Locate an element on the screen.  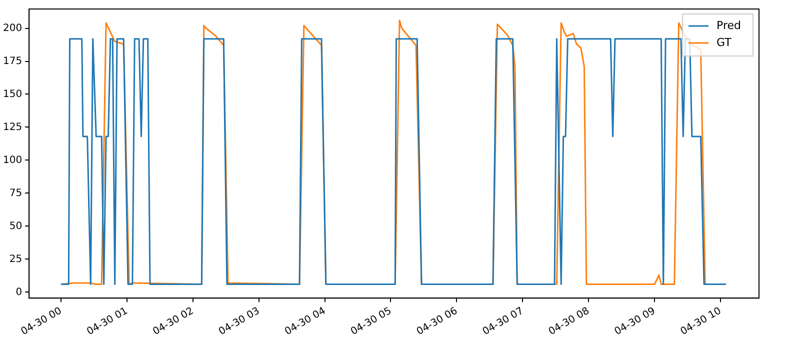
y-tick-label: 50 is located at coordinates (15, 226).